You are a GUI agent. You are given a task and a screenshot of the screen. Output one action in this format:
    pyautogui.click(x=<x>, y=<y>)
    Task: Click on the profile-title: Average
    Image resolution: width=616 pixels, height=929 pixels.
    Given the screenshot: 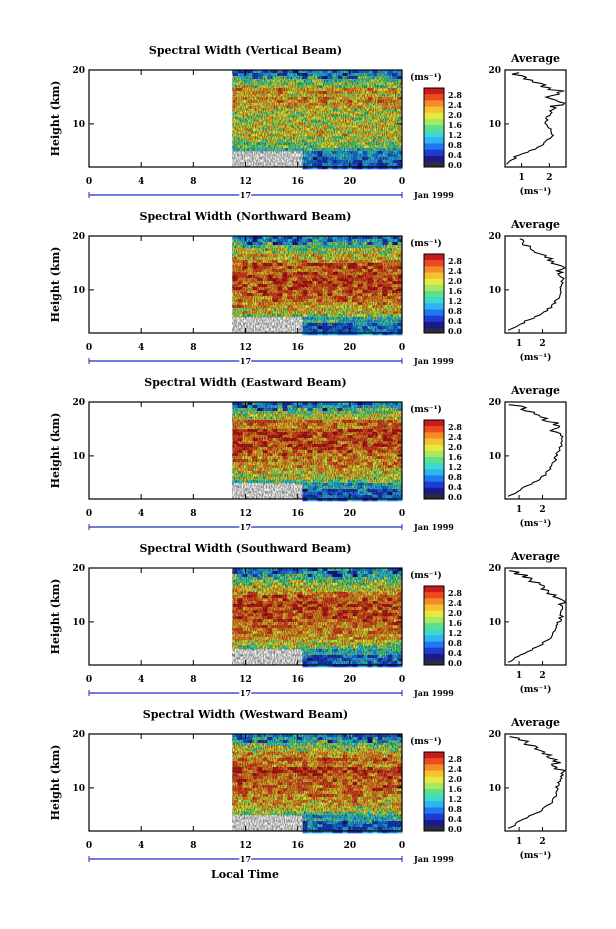 What is the action you would take?
    pyautogui.click(x=535, y=224)
    